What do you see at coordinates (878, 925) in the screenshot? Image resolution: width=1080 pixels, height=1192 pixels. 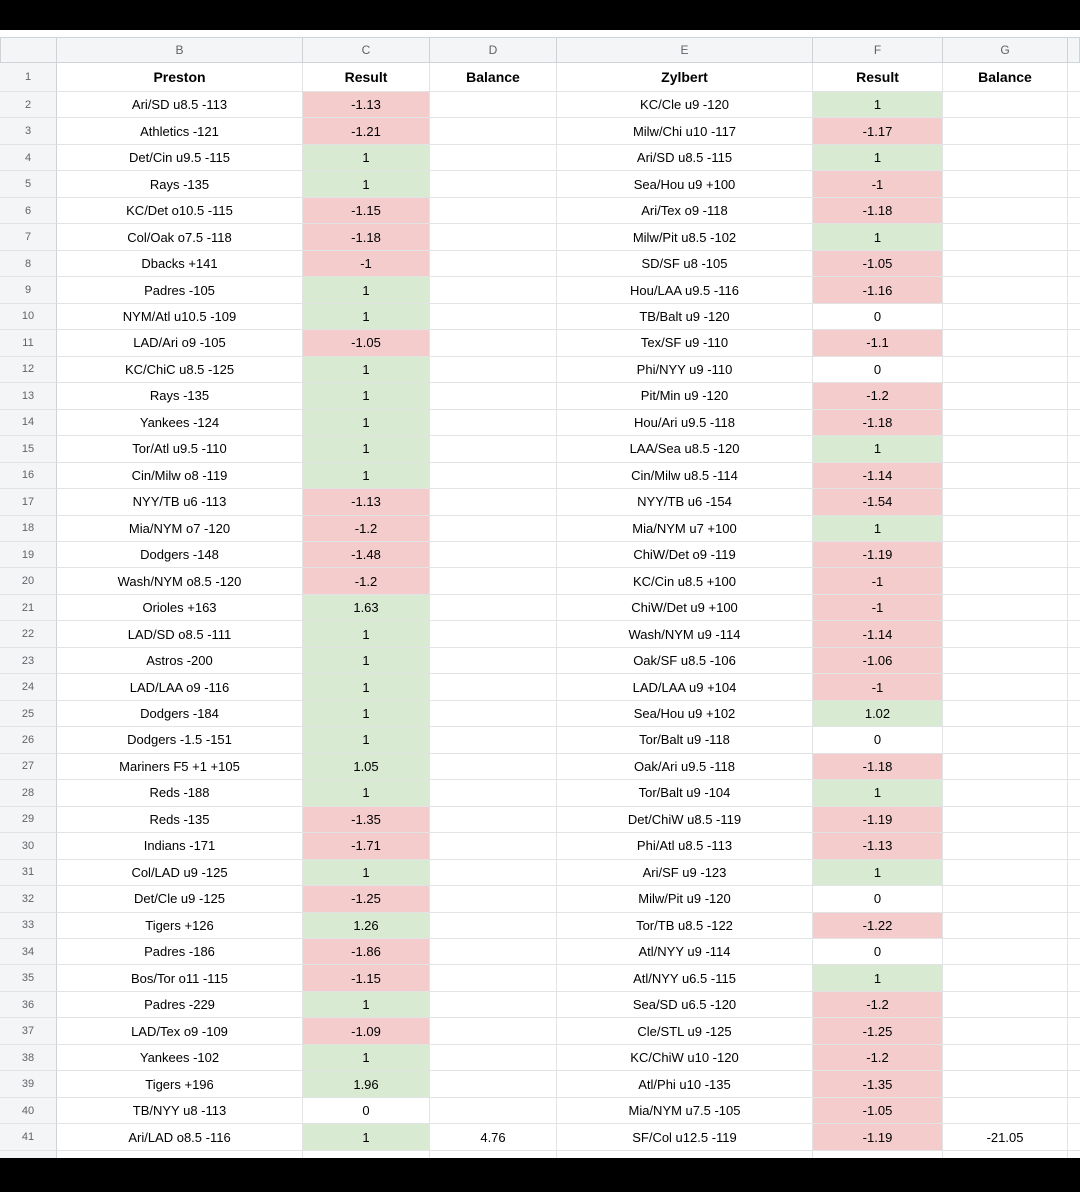 I see `zylbert-result-cell: -1.22` at bounding box center [878, 925].